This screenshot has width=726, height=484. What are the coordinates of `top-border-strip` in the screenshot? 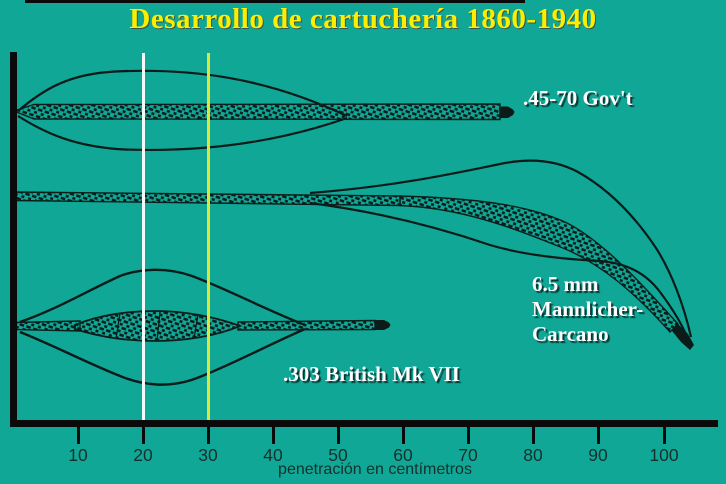 It's located at (275, 1).